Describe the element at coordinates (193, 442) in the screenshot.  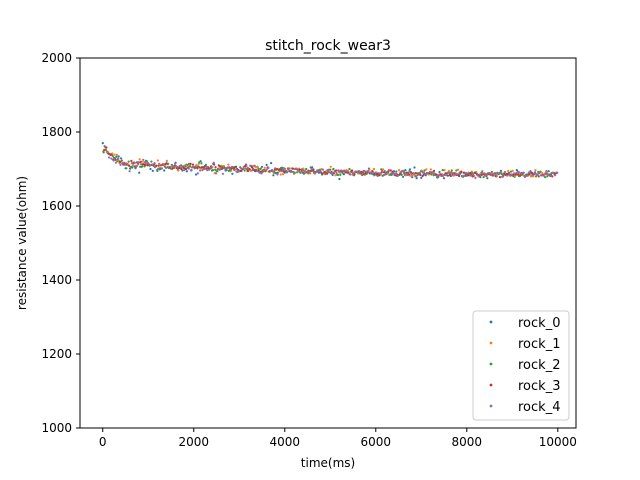
I see `x-tick-label: 2000` at that location.